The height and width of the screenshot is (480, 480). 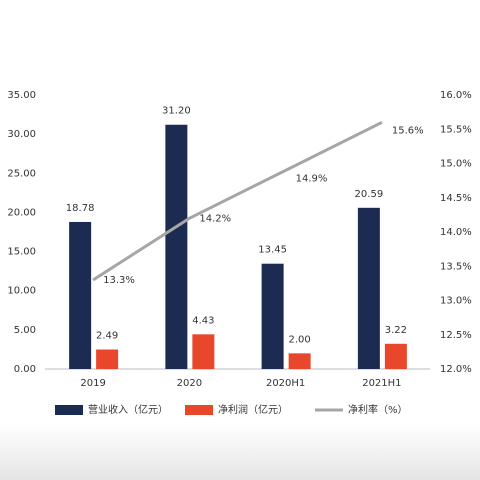 I want to click on background-fade, so click(x=240, y=452).